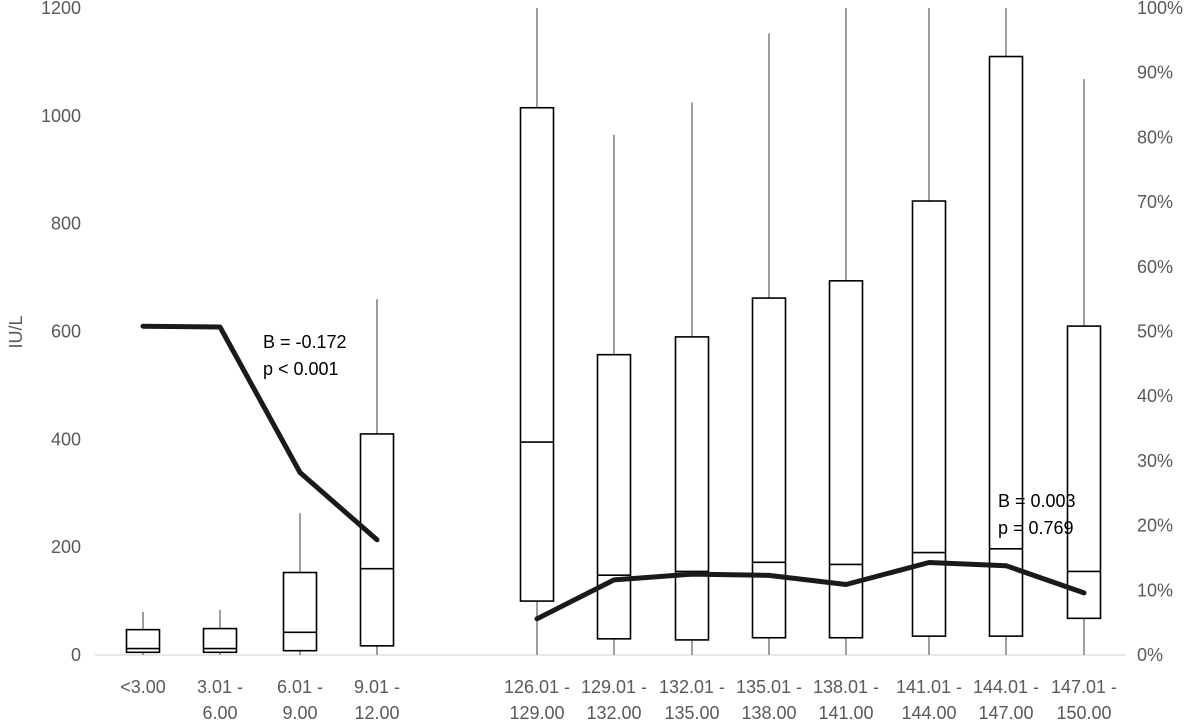  What do you see at coordinates (143, 687) in the screenshot?
I see `x-tick-label: <3.00` at bounding box center [143, 687].